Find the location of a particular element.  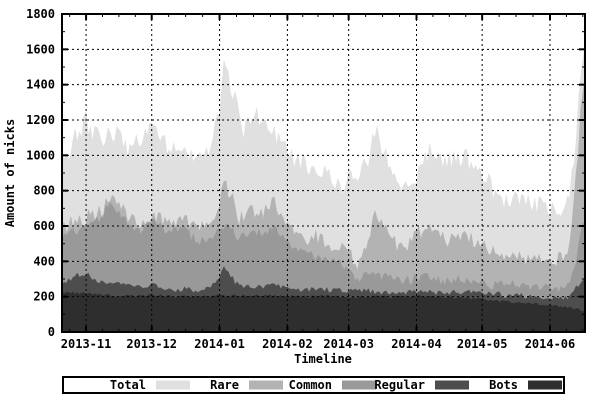

x-tick-label: 2014-01 is located at coordinates (219, 344).